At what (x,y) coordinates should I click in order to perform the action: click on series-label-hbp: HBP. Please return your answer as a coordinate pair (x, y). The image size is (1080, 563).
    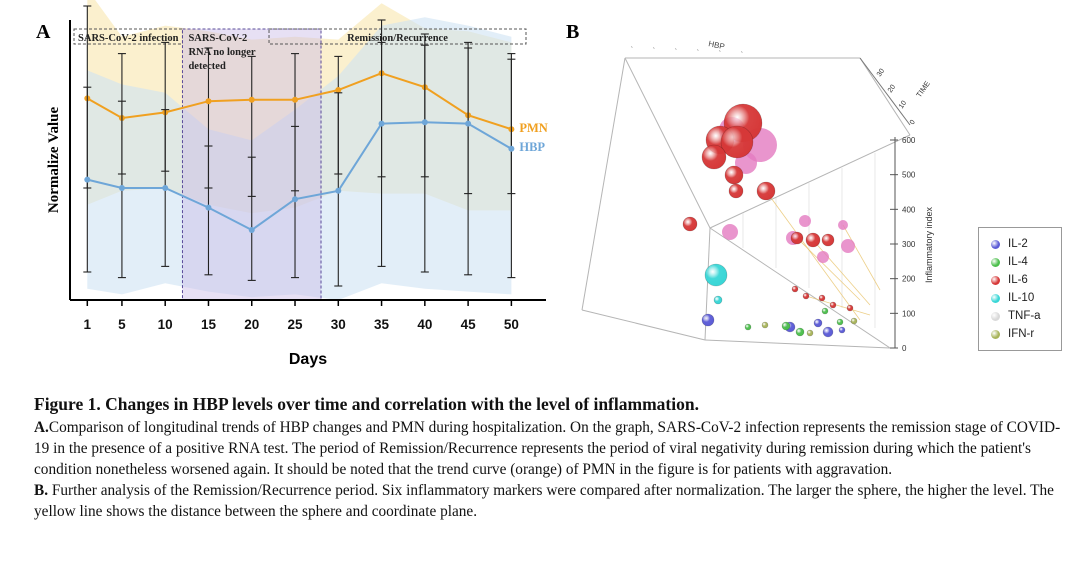
    Looking at the image, I should click on (532, 147).